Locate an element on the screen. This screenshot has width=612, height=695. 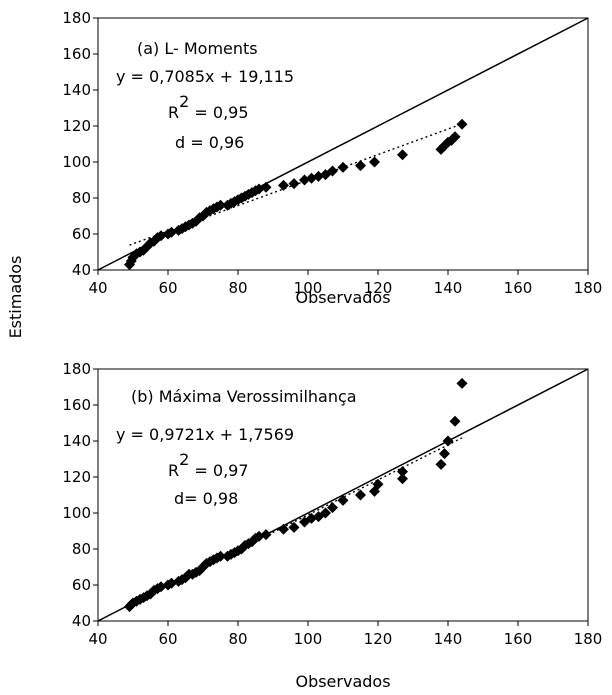
chart-a-y-ticks: 40 60 80 100 120 140 160 180 is located at coordinates (80, 144).